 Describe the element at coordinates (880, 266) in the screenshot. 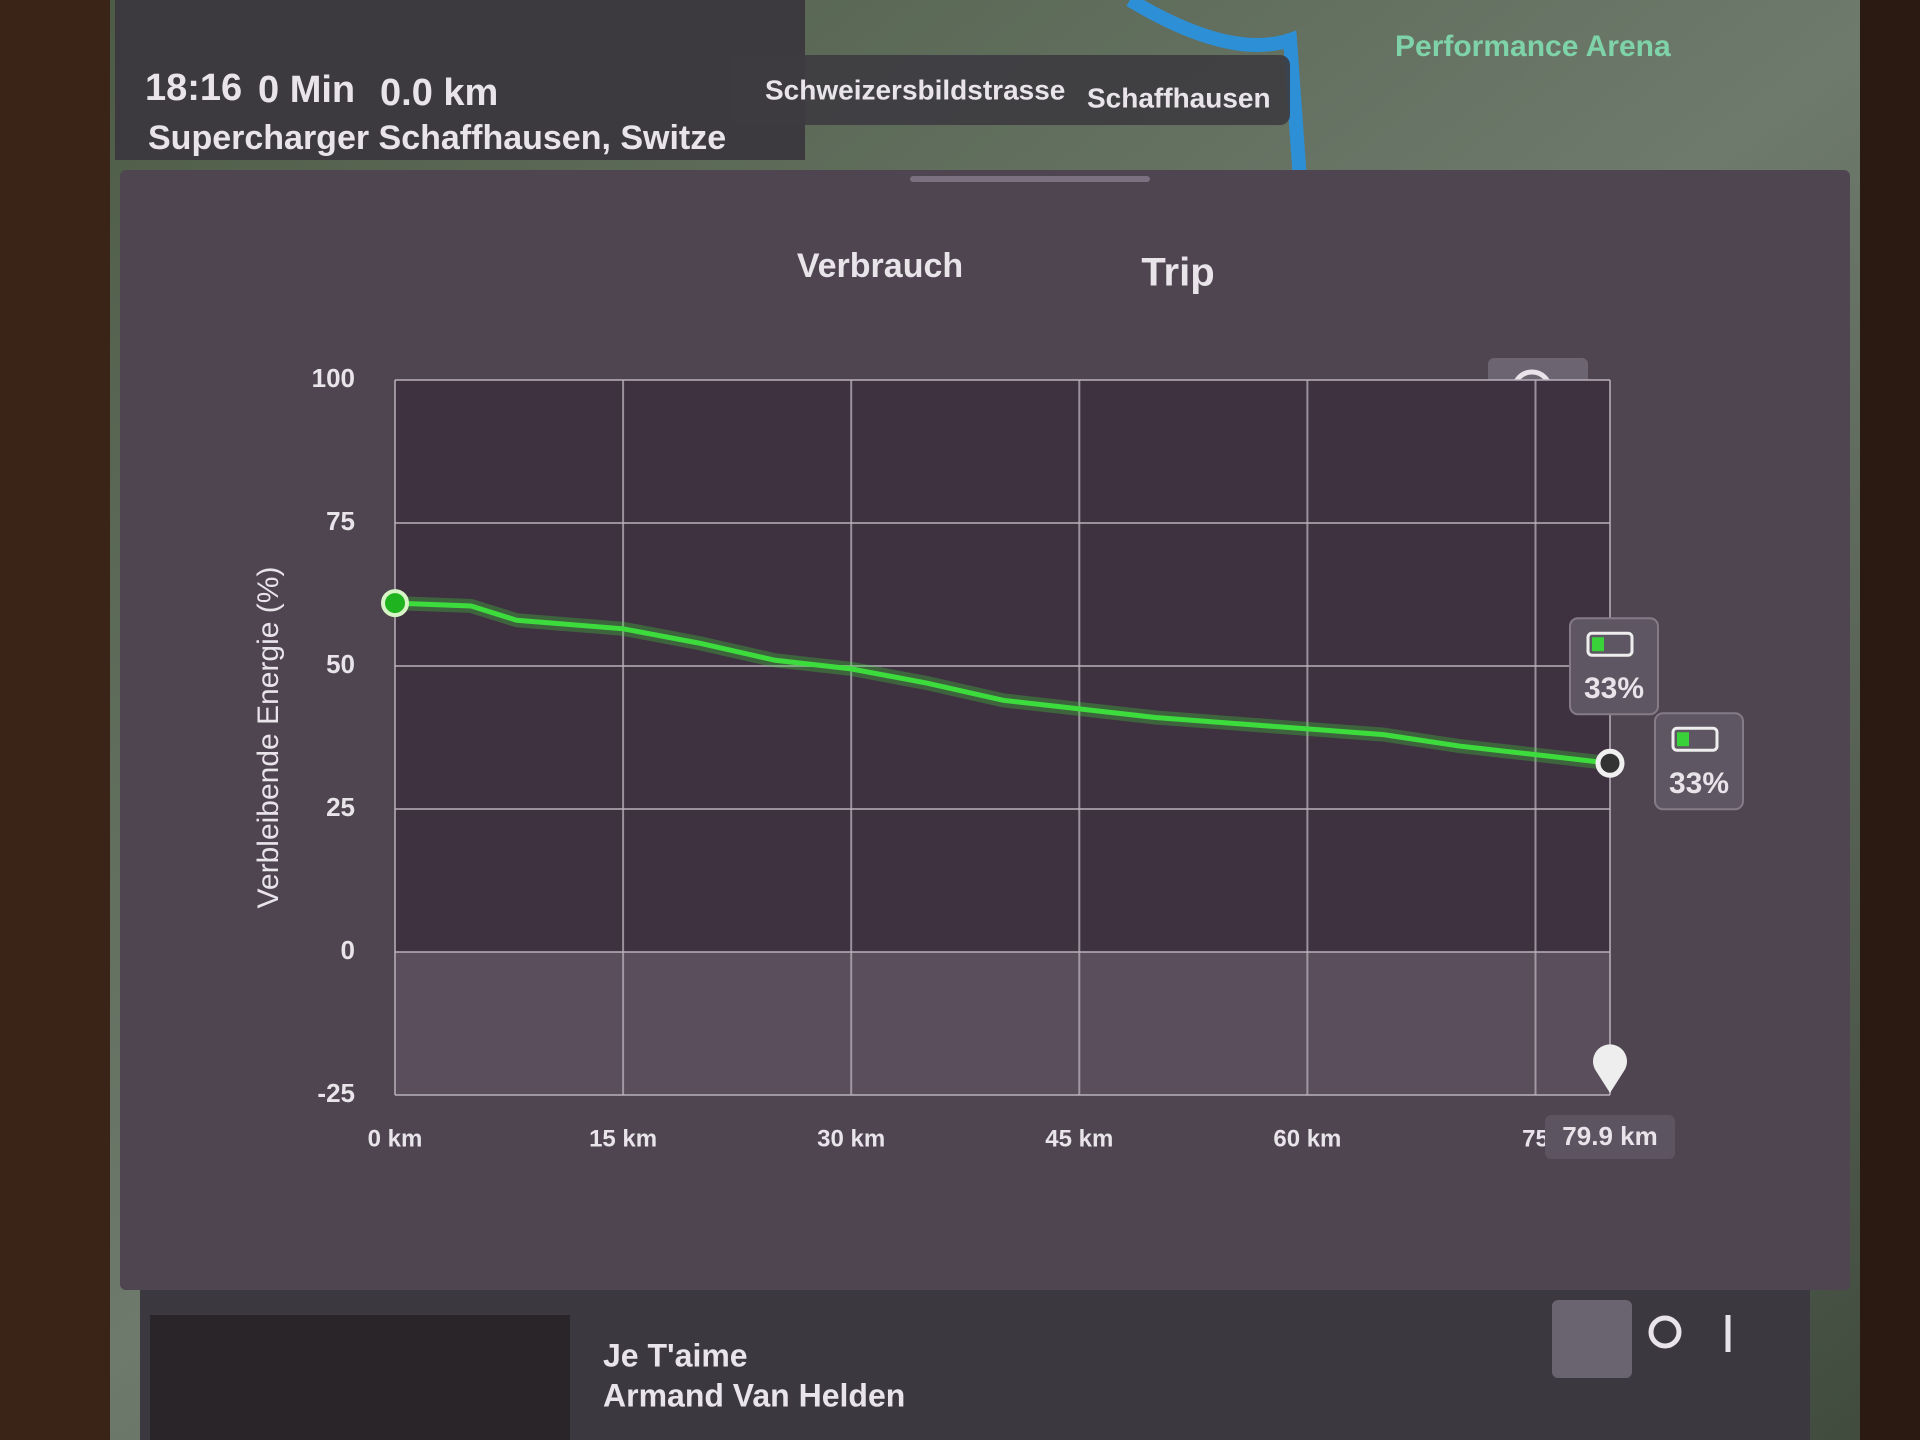

I see `tab: Verbrauch` at that location.